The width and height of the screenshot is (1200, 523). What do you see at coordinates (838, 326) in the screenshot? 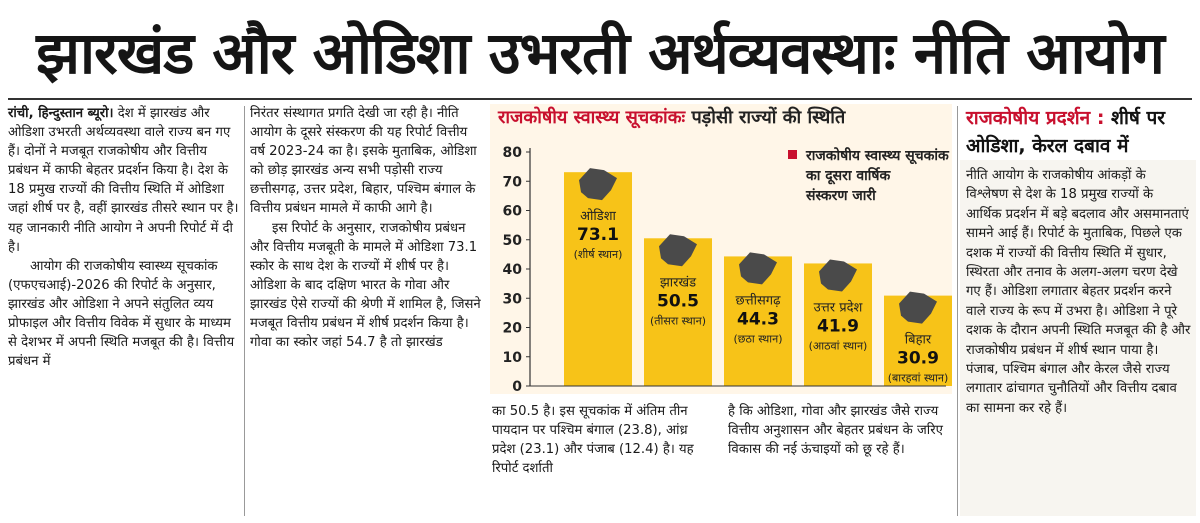
I see `data-label: 41.9` at bounding box center [838, 326].